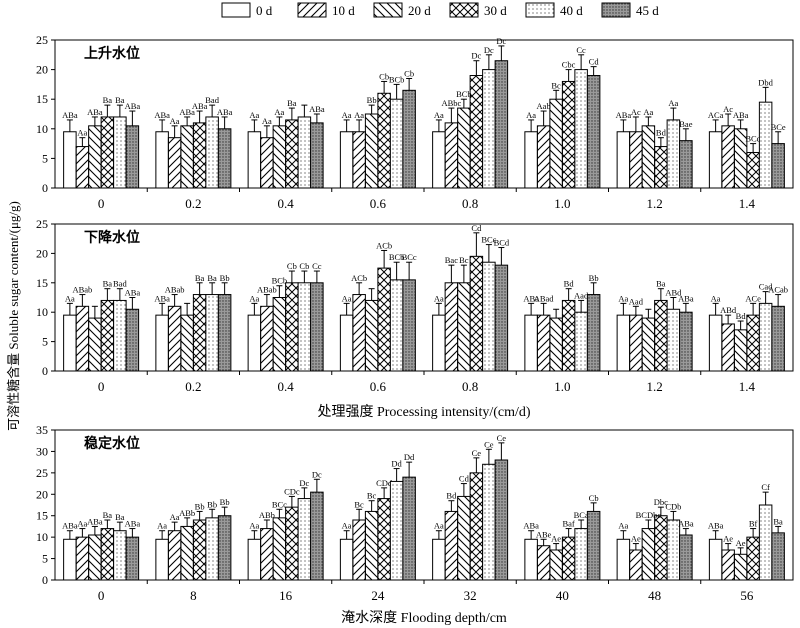 Image resolution: width=800 pixels, height=628 pixels. What do you see at coordinates (200, 506) in the screenshot?
I see `significance-label: Bb` at bounding box center [200, 506].